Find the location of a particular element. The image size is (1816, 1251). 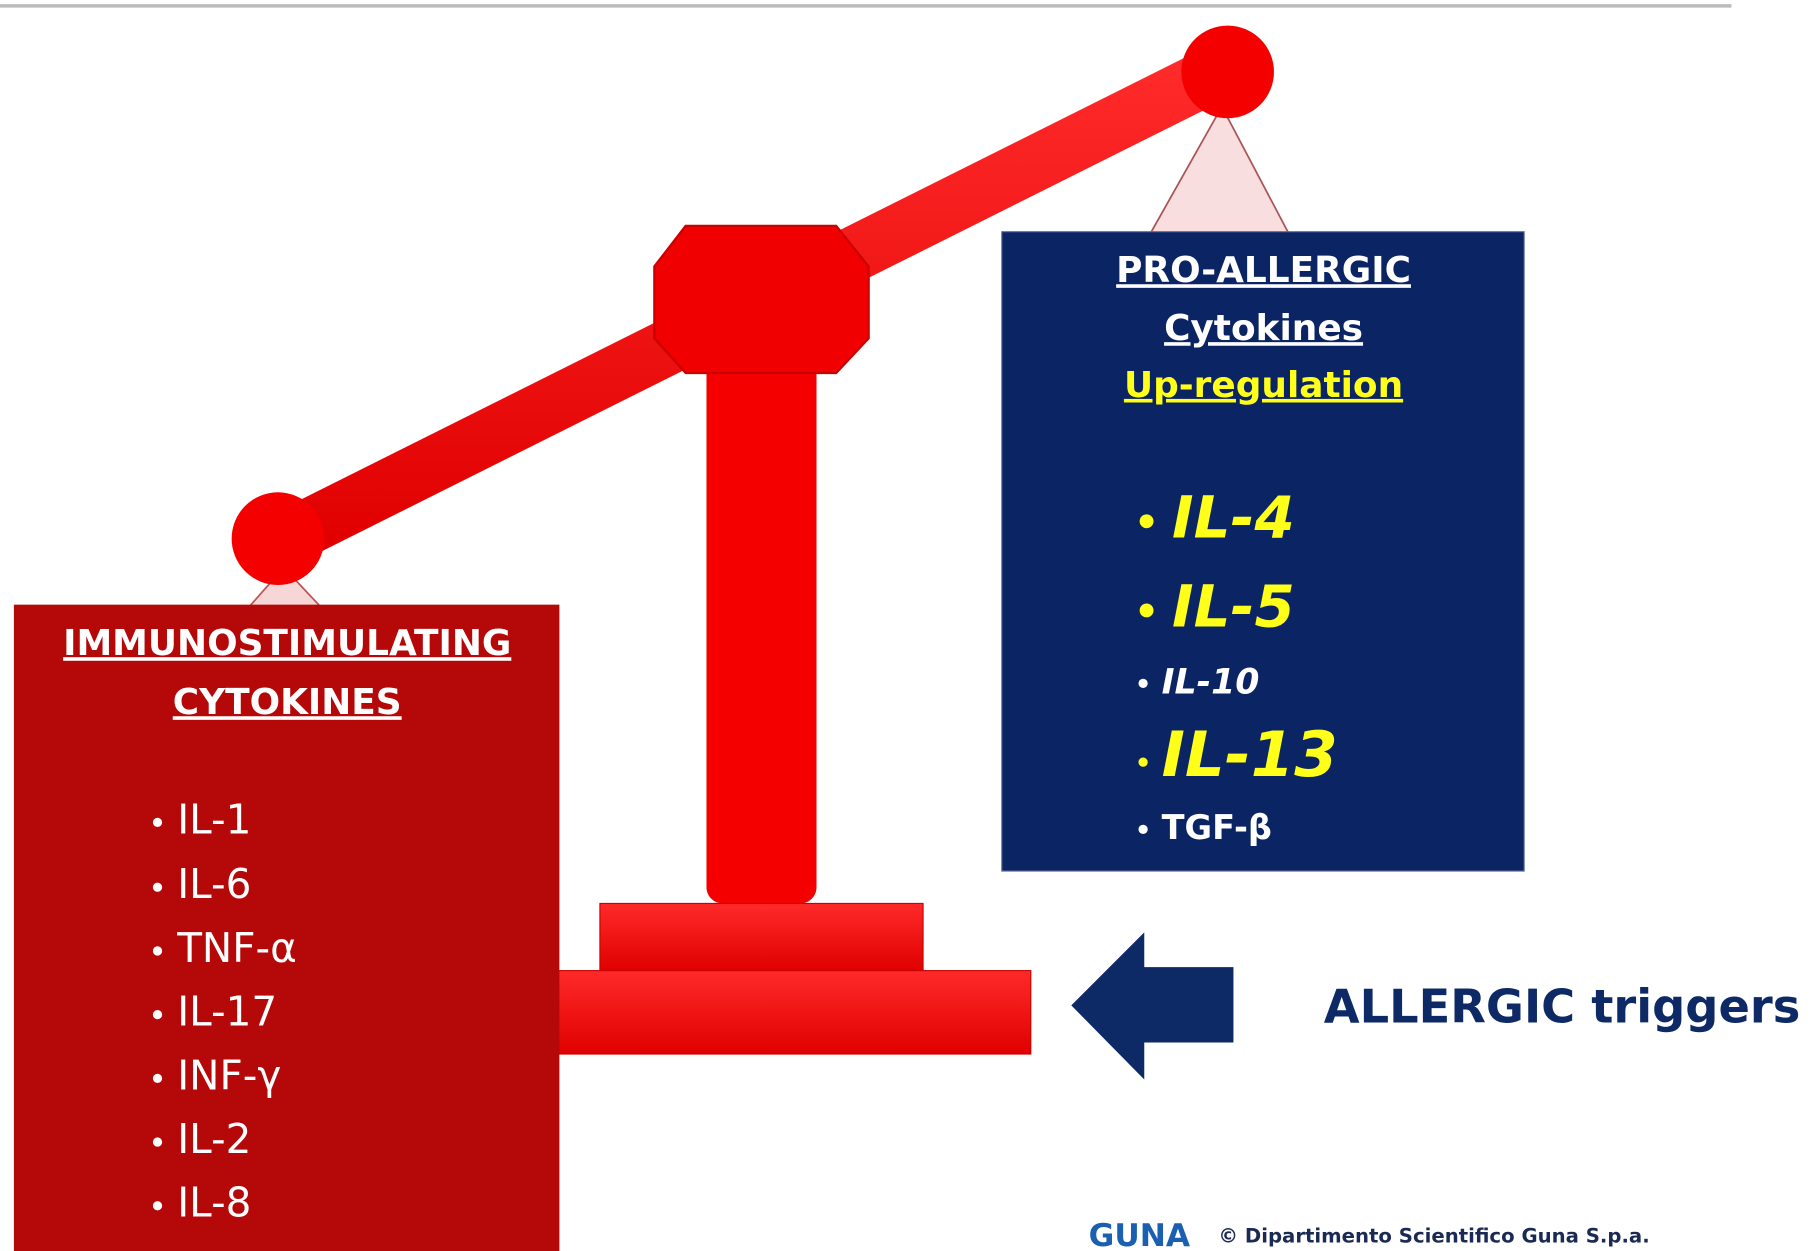

right-subtitle: Up-regulation is located at coordinates (1263, 385).